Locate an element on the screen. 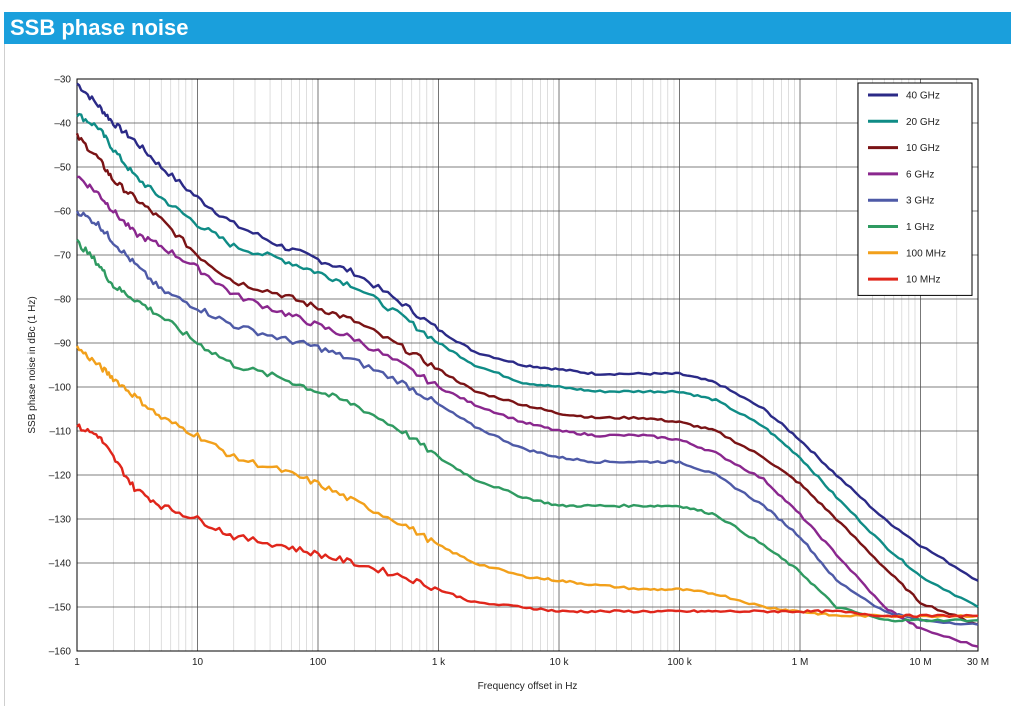  legend-label: 100 MHz is located at coordinates (926, 253).